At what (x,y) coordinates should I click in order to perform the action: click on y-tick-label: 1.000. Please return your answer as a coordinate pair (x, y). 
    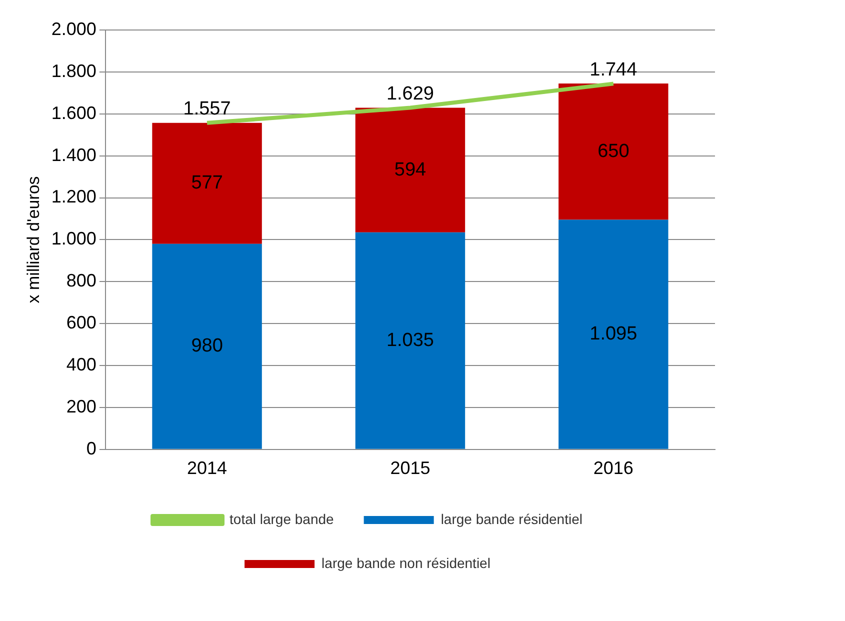
    Looking at the image, I should click on (73, 238).